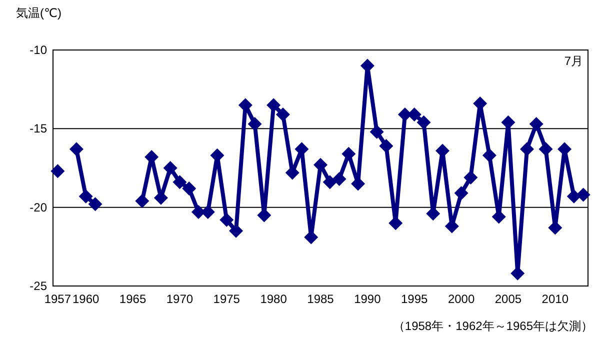  What do you see at coordinates (226, 299) in the screenshot?
I see `x-tick-label: 1975` at bounding box center [226, 299].